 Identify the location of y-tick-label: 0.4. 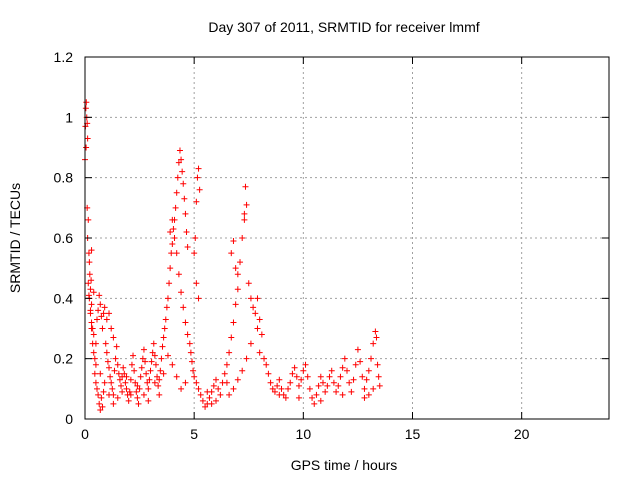
(64, 298).